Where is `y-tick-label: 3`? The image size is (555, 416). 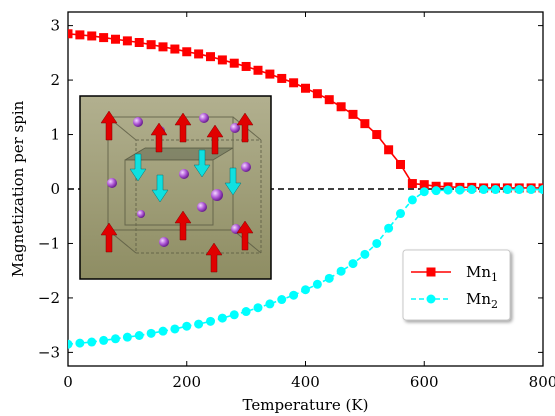 y-tick-label: 3 is located at coordinates (55, 26).